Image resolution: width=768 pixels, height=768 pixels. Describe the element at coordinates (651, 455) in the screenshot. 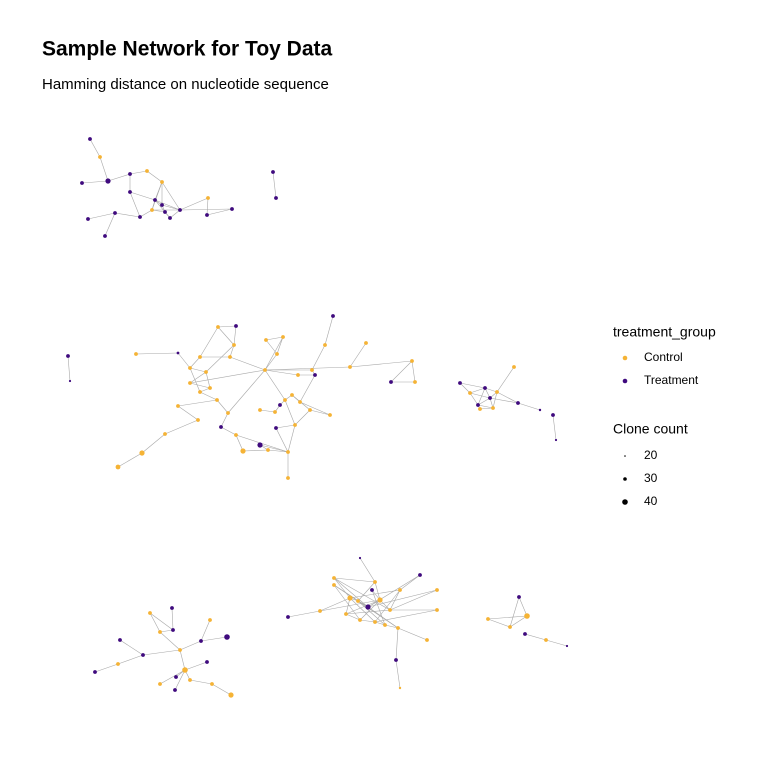

I see `legend-label: 20` at that location.